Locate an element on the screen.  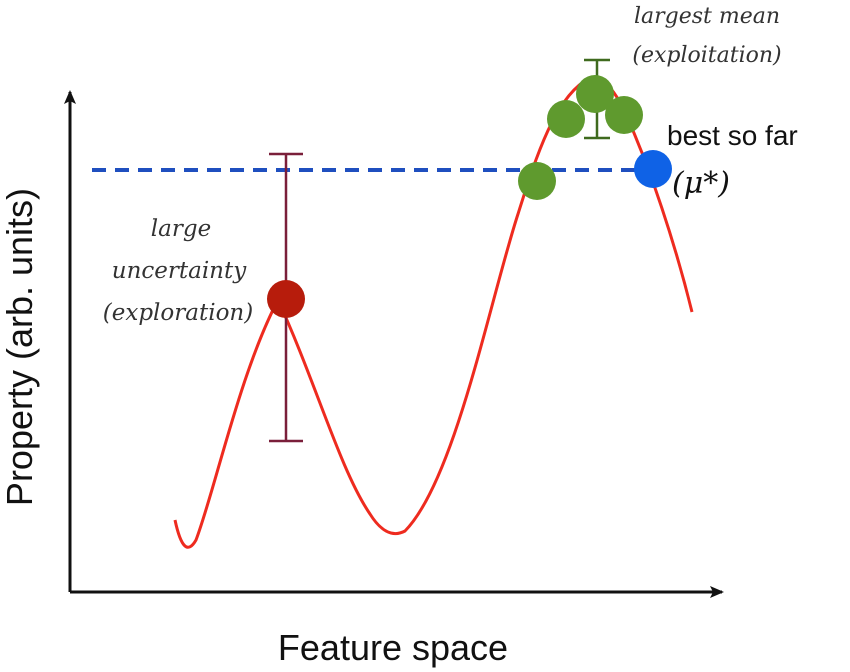
y-axis-label: Property (arb. units) is located at coordinates (20, 347).